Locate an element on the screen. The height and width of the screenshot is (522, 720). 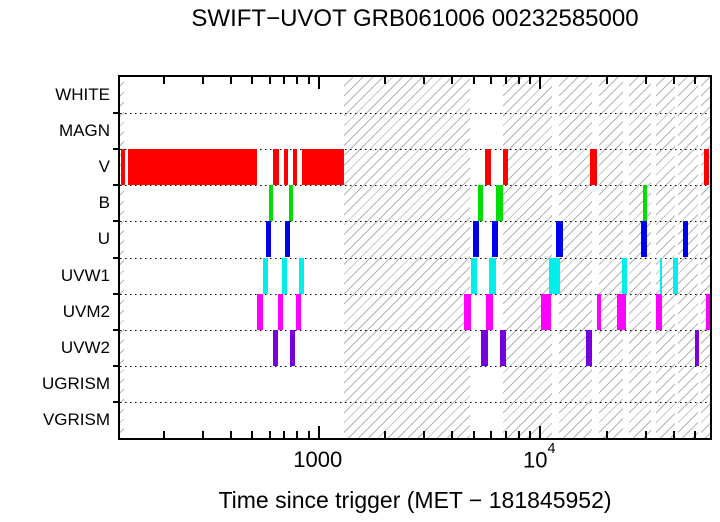
chart-title: SWIFT−UVOT GRB061006 00232585000 is located at coordinates (415, 18).